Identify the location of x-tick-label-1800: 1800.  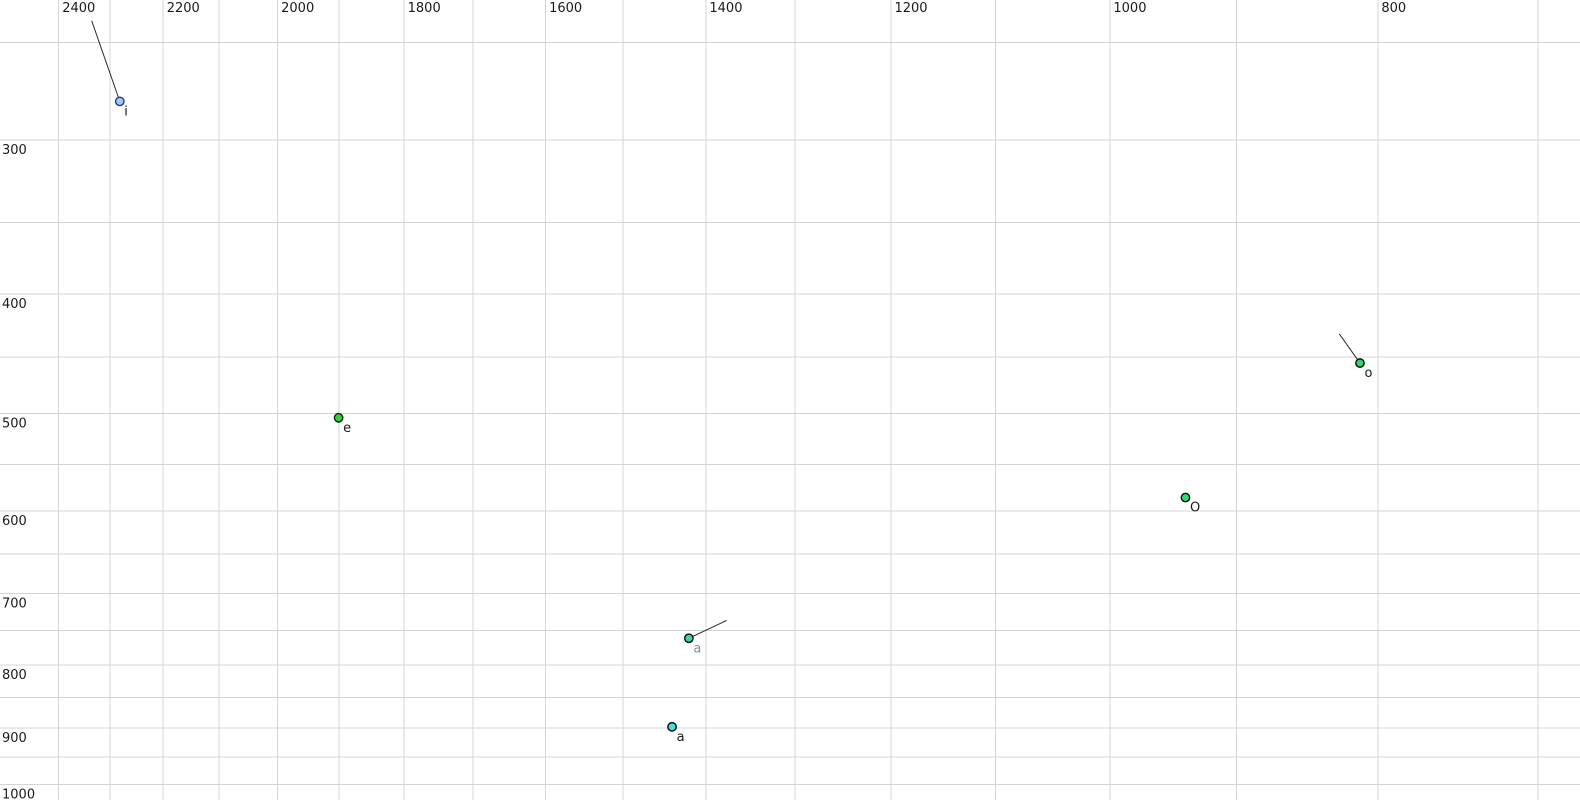
(424, 8).